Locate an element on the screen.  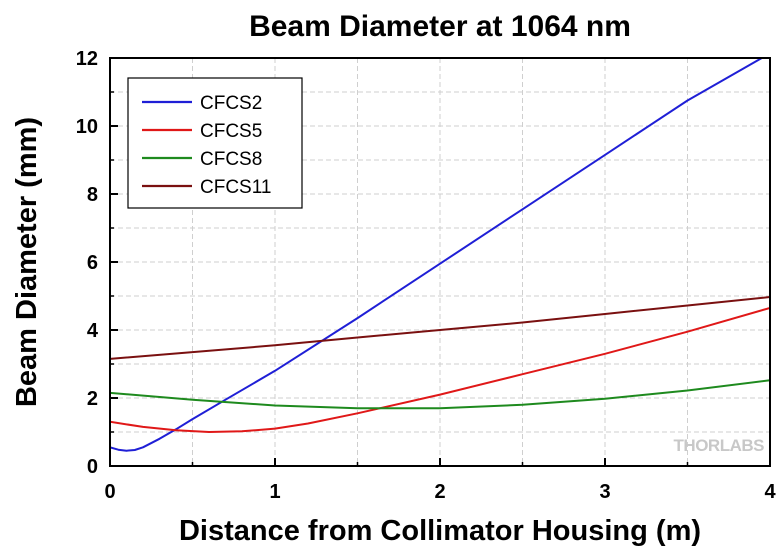
y-tick-label: 4 is located at coordinates (93, 331).